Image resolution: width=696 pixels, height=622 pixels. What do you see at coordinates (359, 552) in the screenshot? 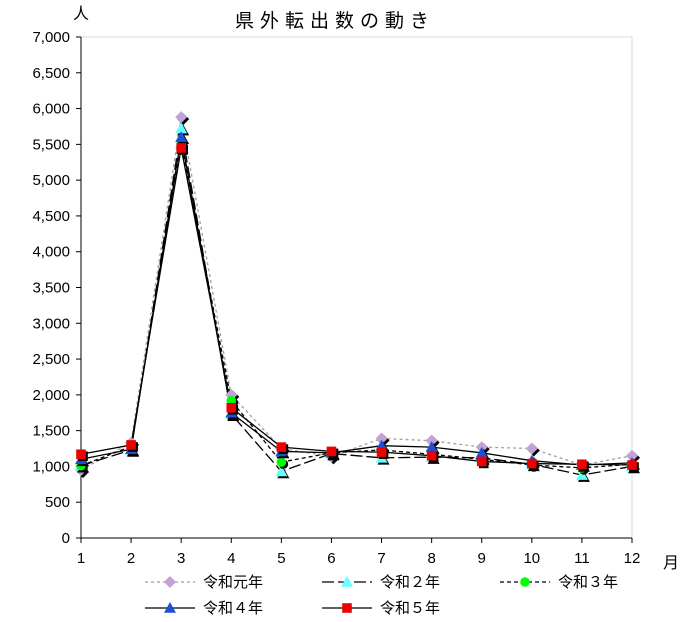
I see `x-axis-ticks: 1 2 3 4 5 6 7 8 9 10 11 12` at bounding box center [359, 552].